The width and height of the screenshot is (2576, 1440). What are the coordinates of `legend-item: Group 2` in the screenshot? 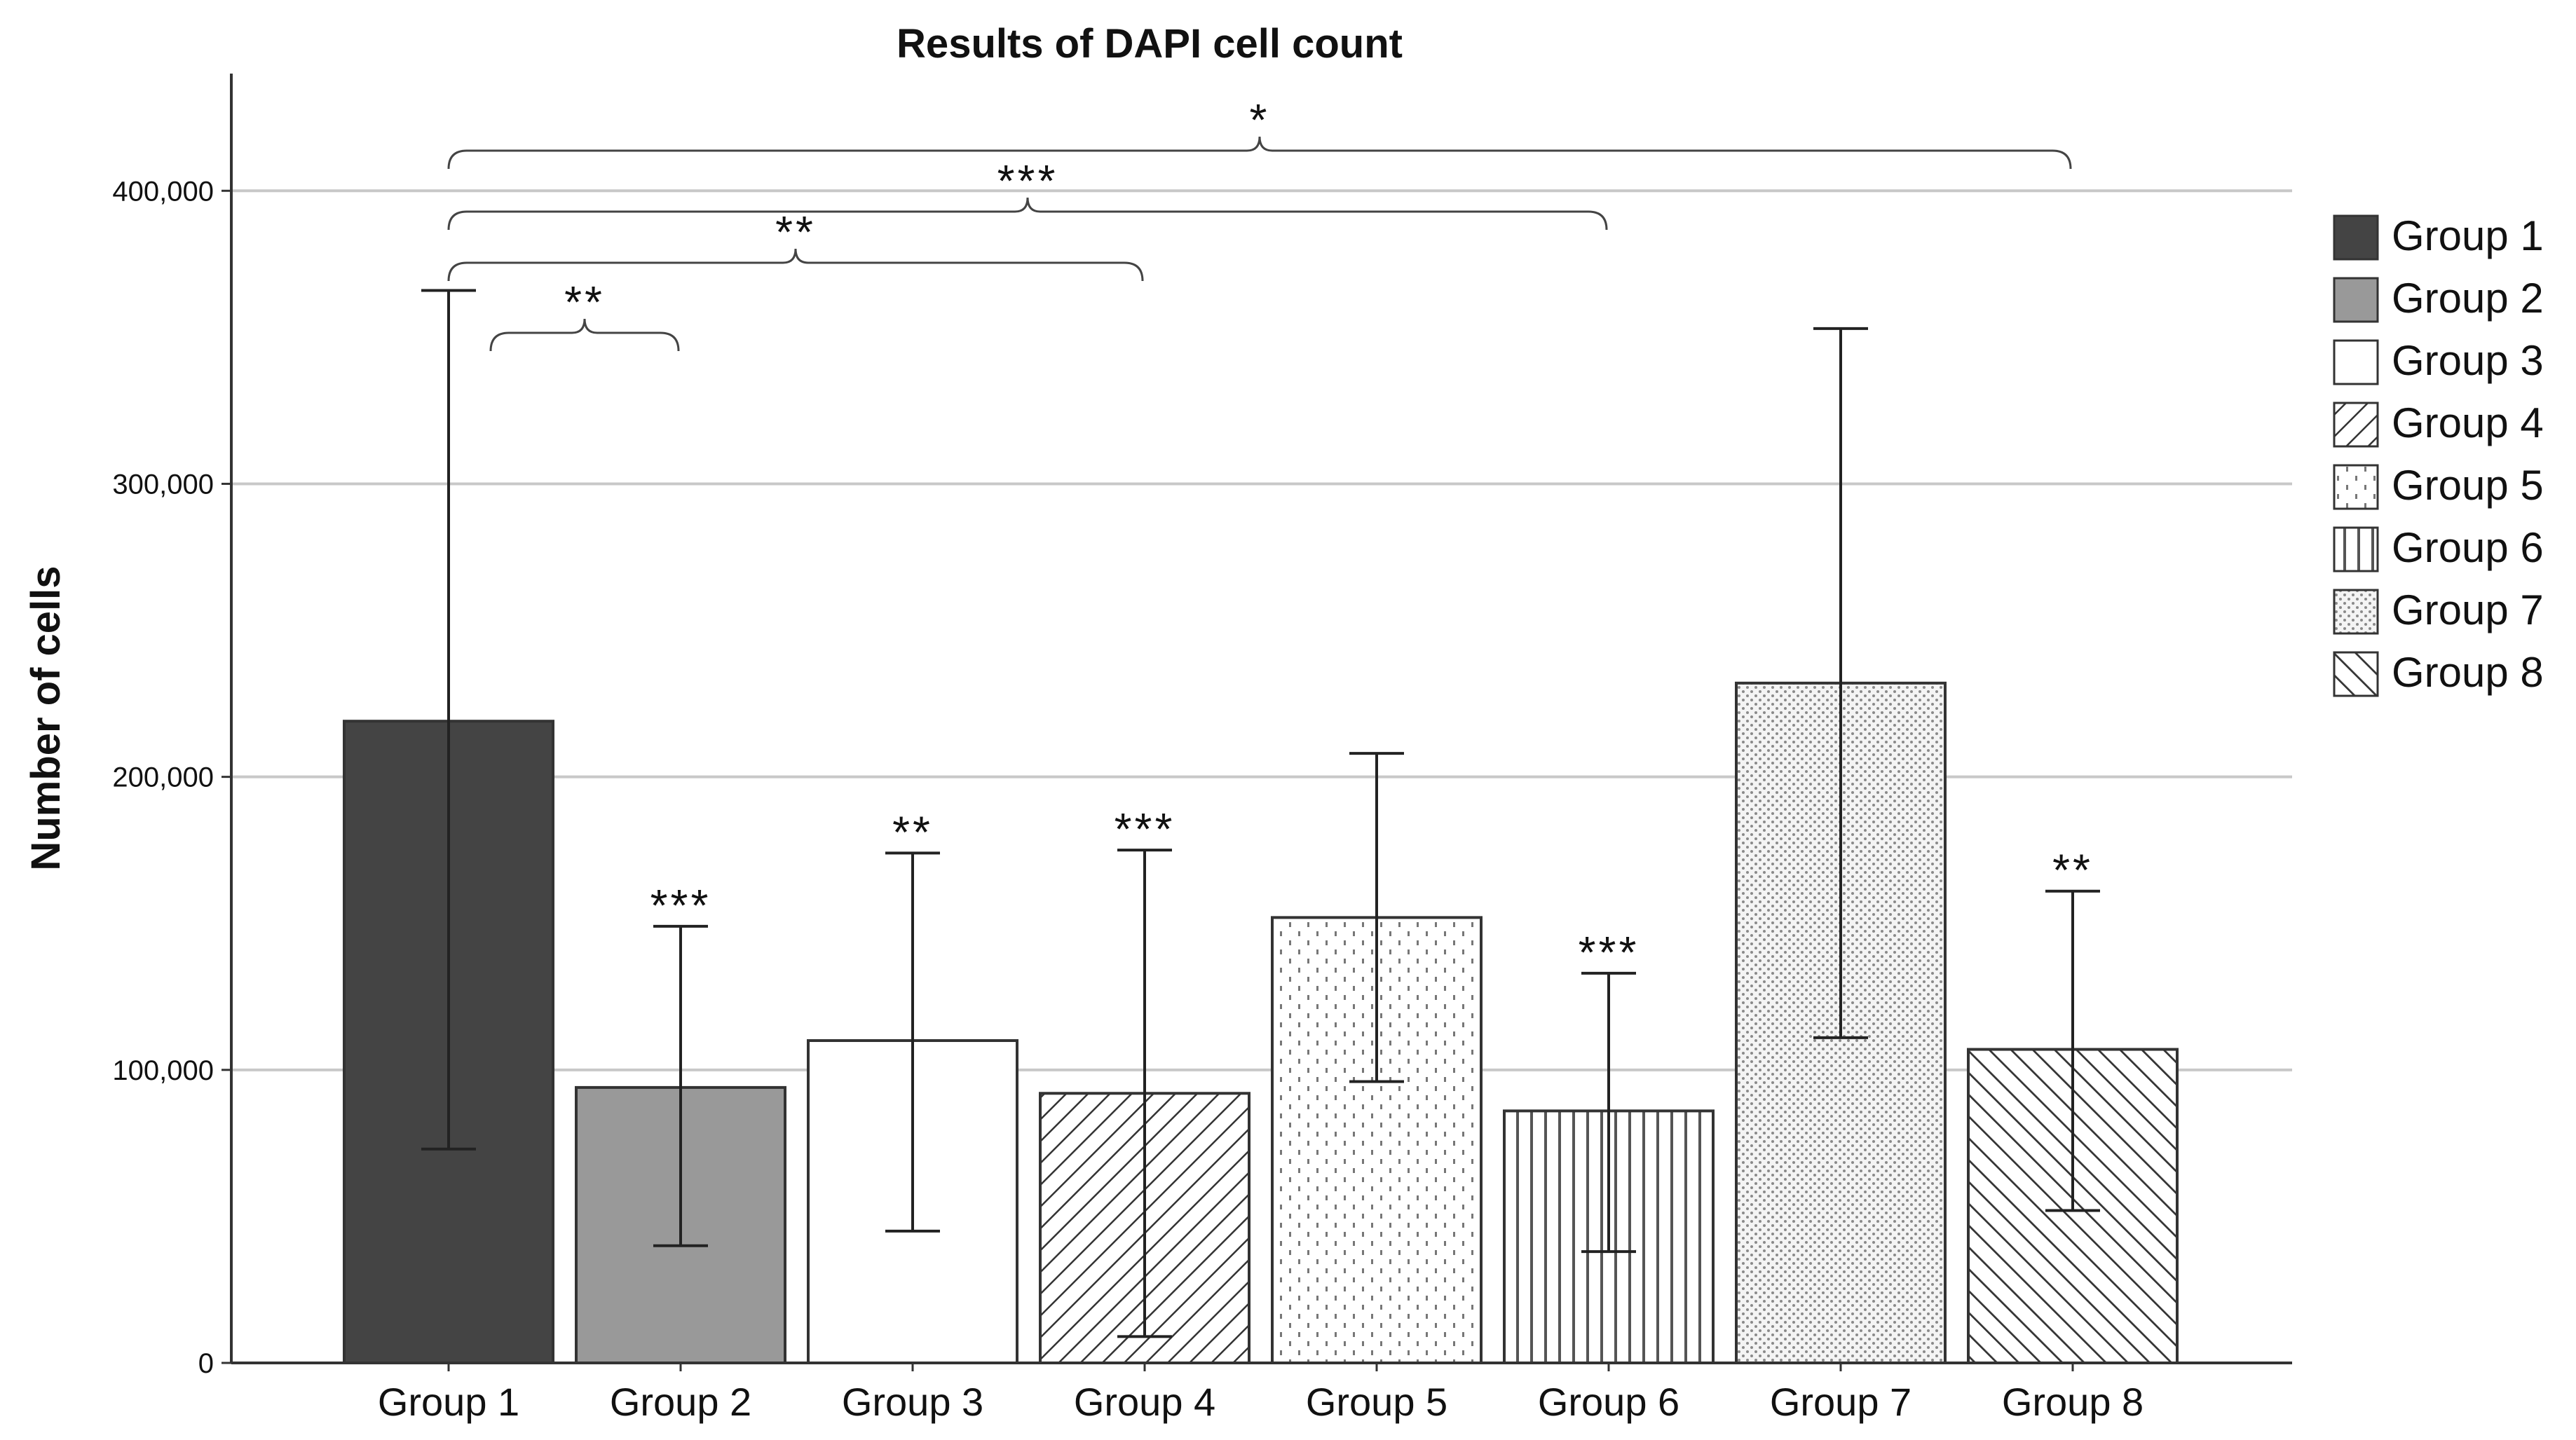 It's located at (2438, 299).